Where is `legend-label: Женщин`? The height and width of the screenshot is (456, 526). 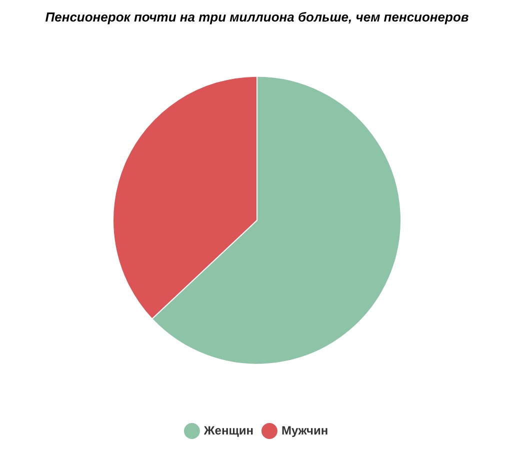
legend-label: Женщин is located at coordinates (228, 430).